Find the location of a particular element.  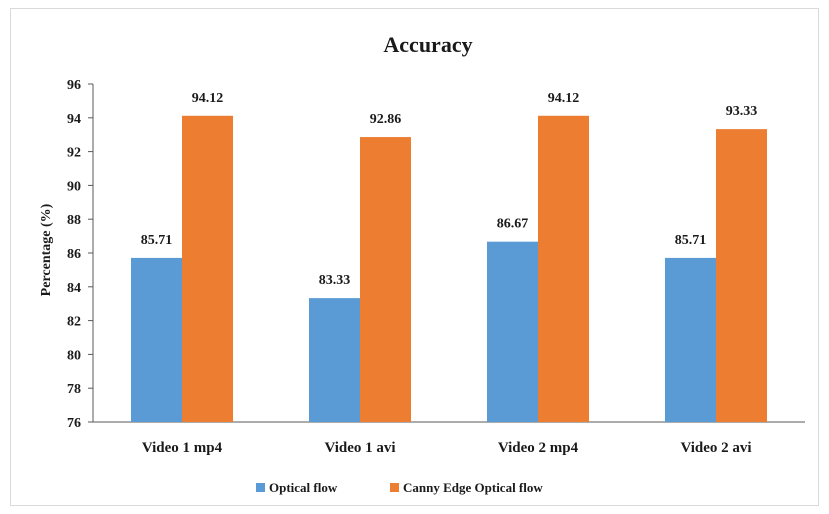

y-tick-label: 88 is located at coordinates (74, 220).